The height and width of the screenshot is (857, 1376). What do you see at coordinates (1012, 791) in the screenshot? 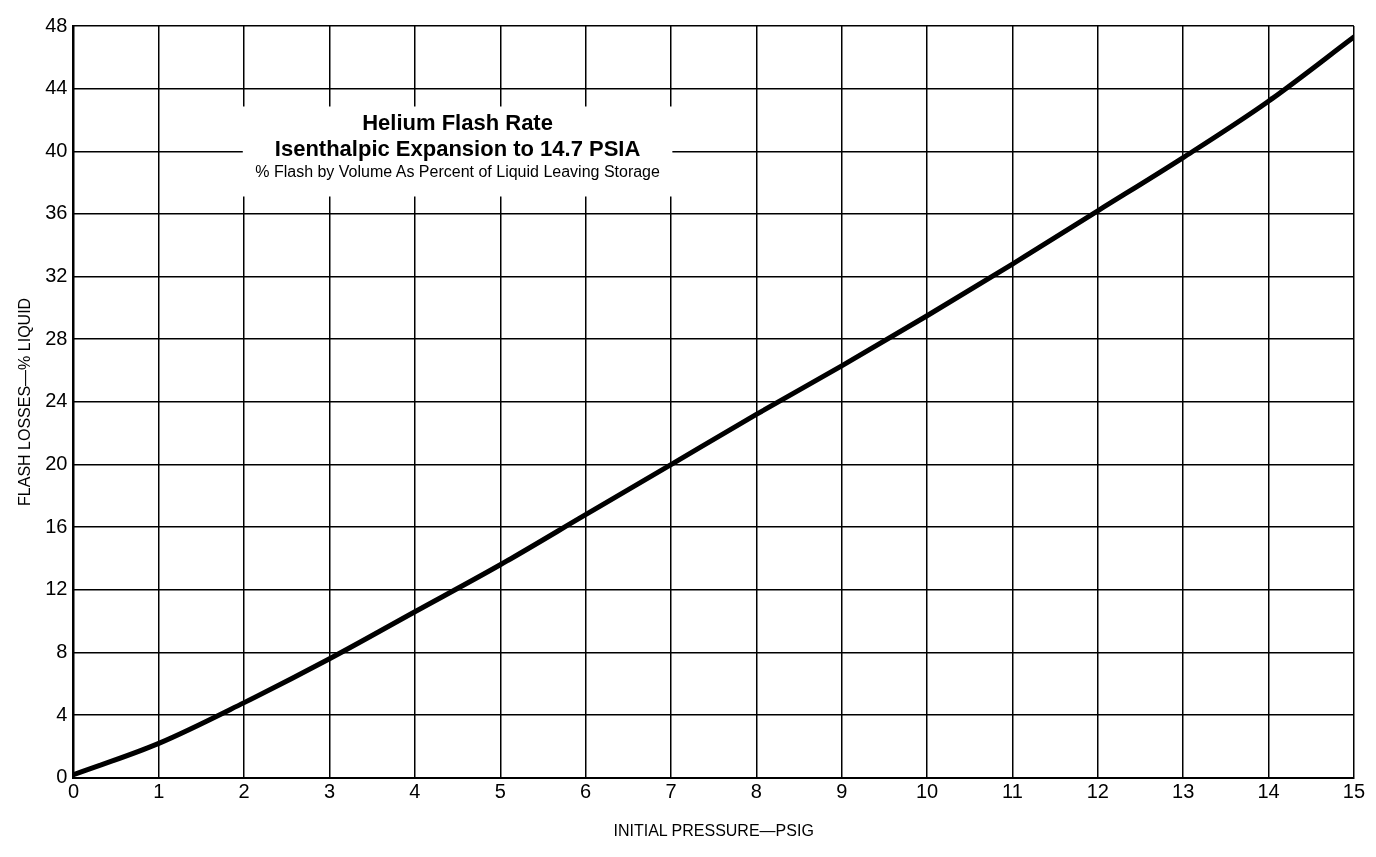
I see `x-tick-label: 11` at bounding box center [1012, 791].